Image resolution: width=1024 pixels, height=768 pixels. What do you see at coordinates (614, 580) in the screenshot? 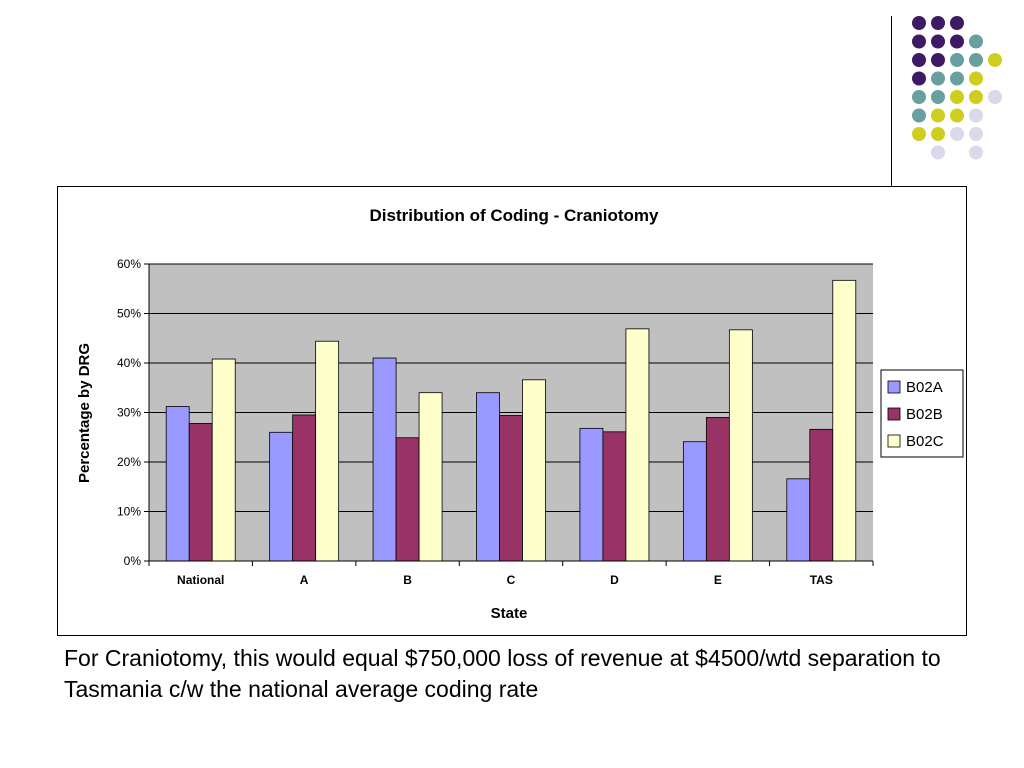
I see `x-tick-label: D` at bounding box center [614, 580].